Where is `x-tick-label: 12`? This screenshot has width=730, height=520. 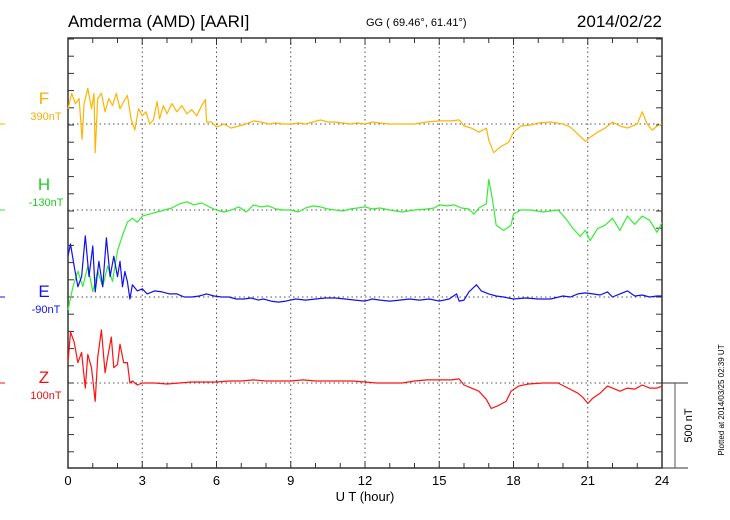 x-tick-label: 12 is located at coordinates (365, 480).